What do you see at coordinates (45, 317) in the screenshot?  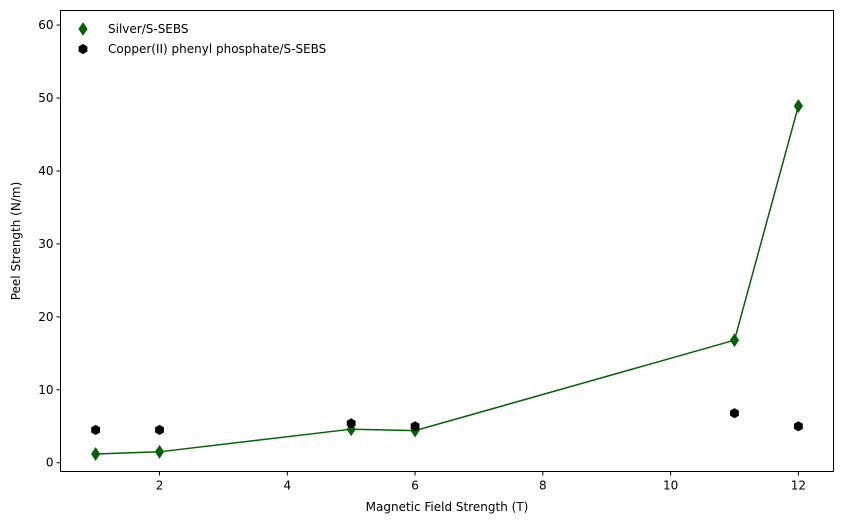 I see `y-tick-label: 20` at bounding box center [45, 317].